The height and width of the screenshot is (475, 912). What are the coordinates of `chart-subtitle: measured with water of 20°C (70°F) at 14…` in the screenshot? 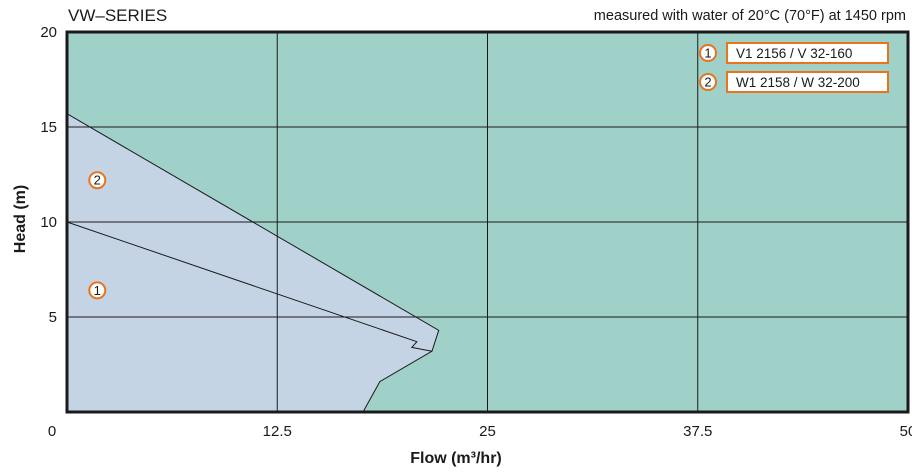 It's located at (749, 16).